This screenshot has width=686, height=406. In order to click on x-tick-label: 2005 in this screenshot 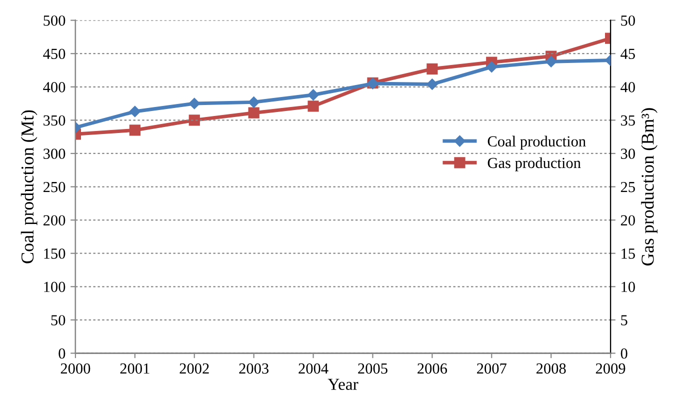, I will do `click(373, 368)`.